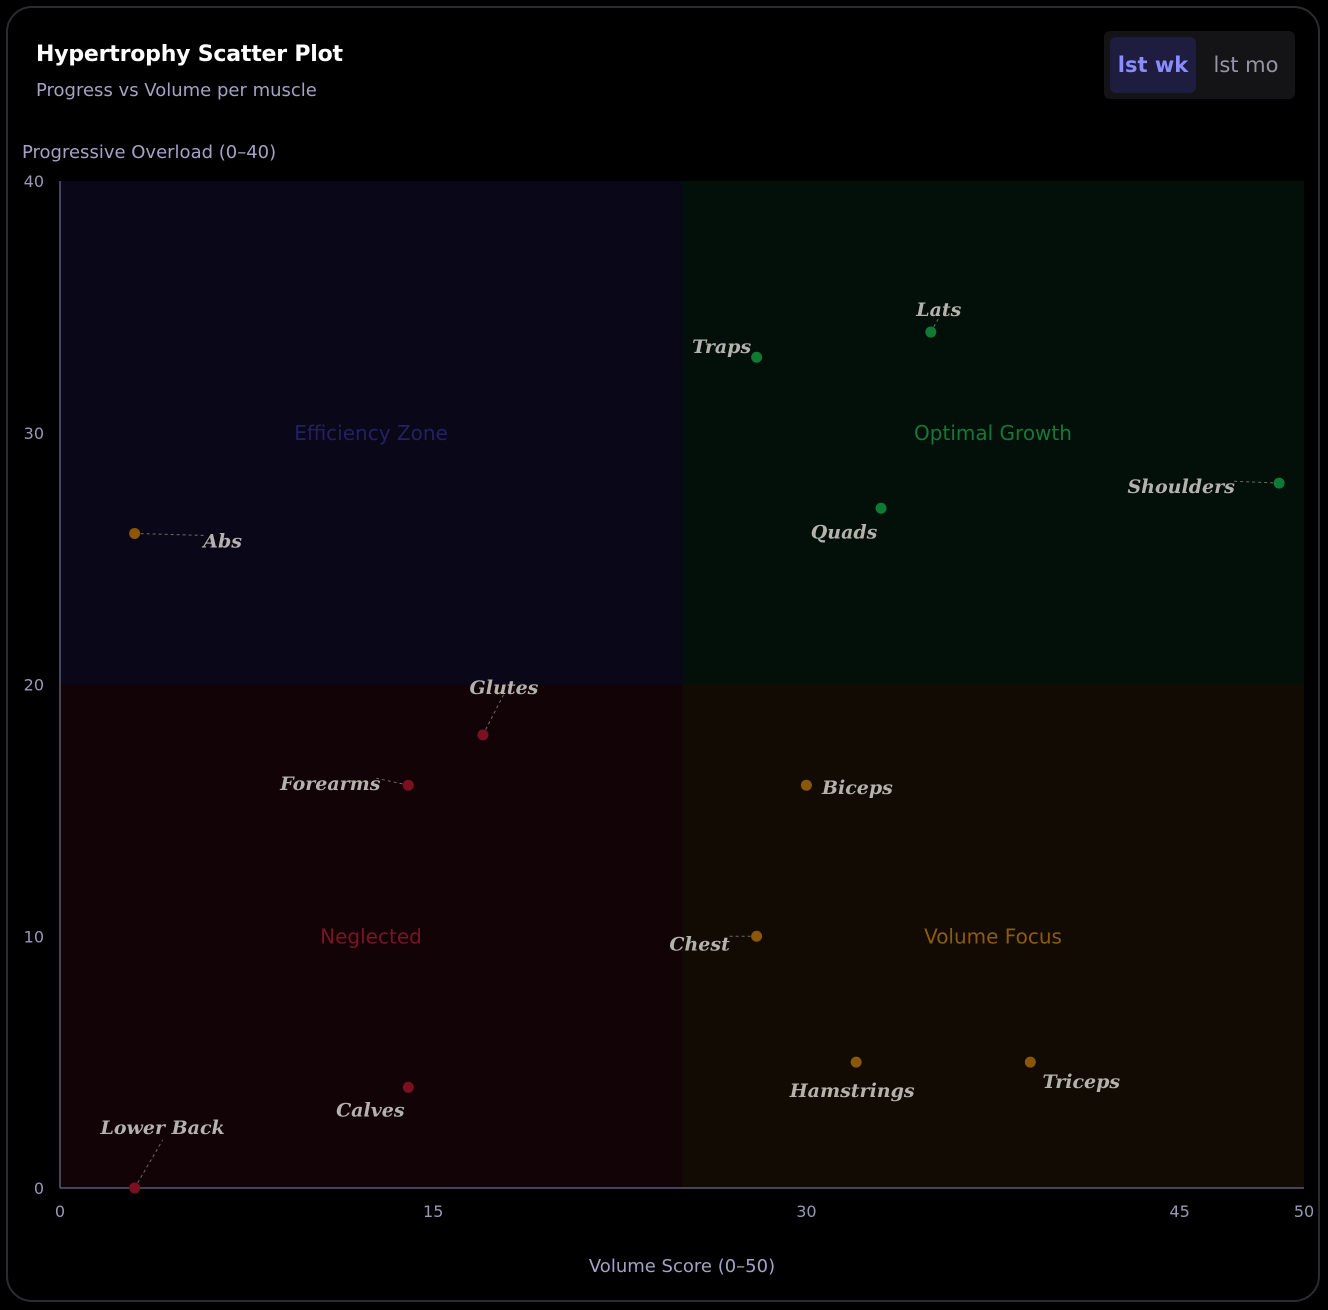 The height and width of the screenshot is (1310, 1328). I want to click on leader-line-shoulders, so click(1255, 482).